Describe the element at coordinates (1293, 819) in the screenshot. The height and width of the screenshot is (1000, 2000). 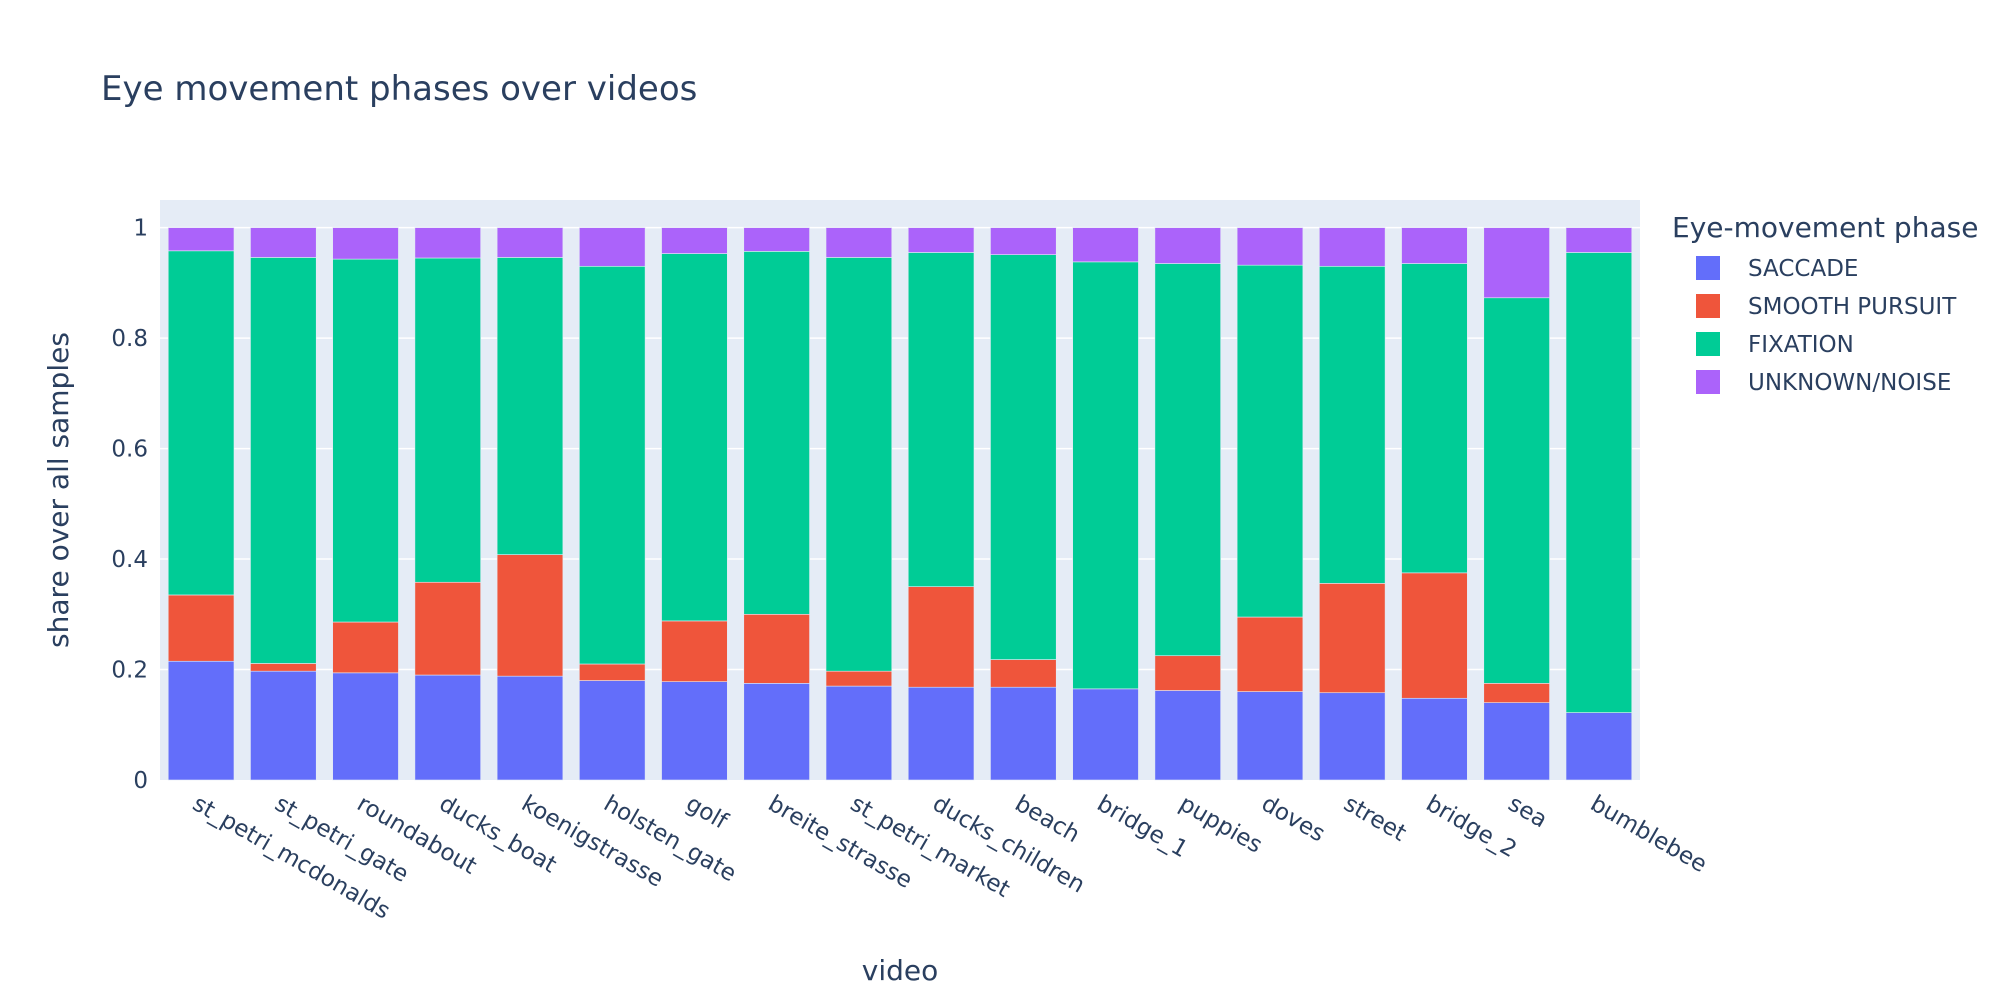
I see `x-tick-label: doves` at that location.